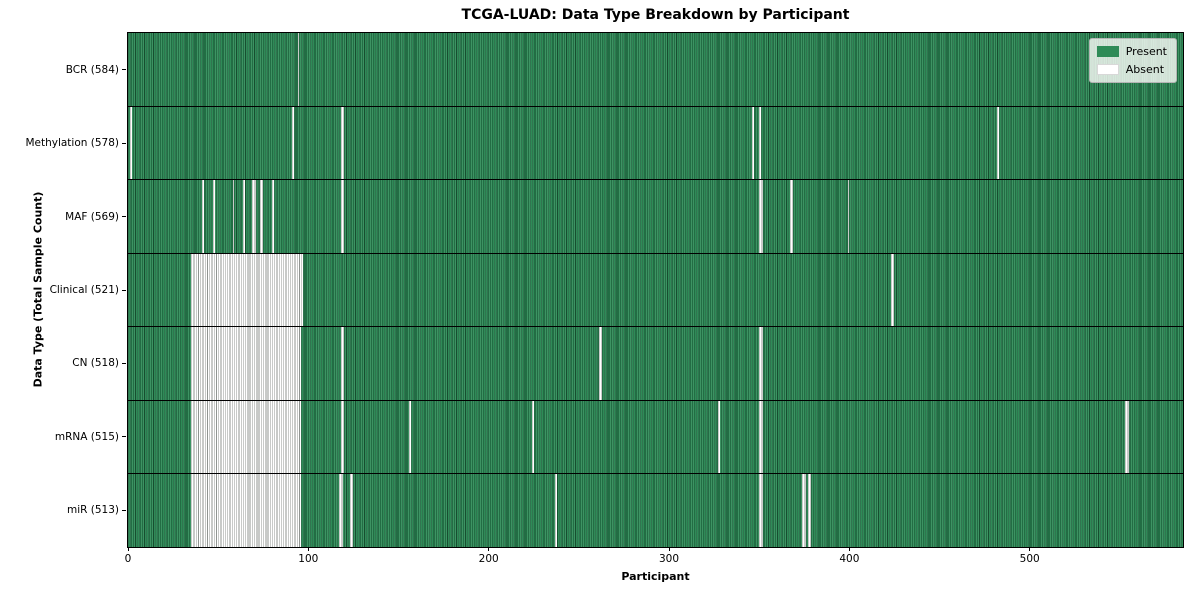 The width and height of the screenshot is (1200, 600). Describe the element at coordinates (488, 559) in the screenshot. I see `x-tick-label: 200` at that location.